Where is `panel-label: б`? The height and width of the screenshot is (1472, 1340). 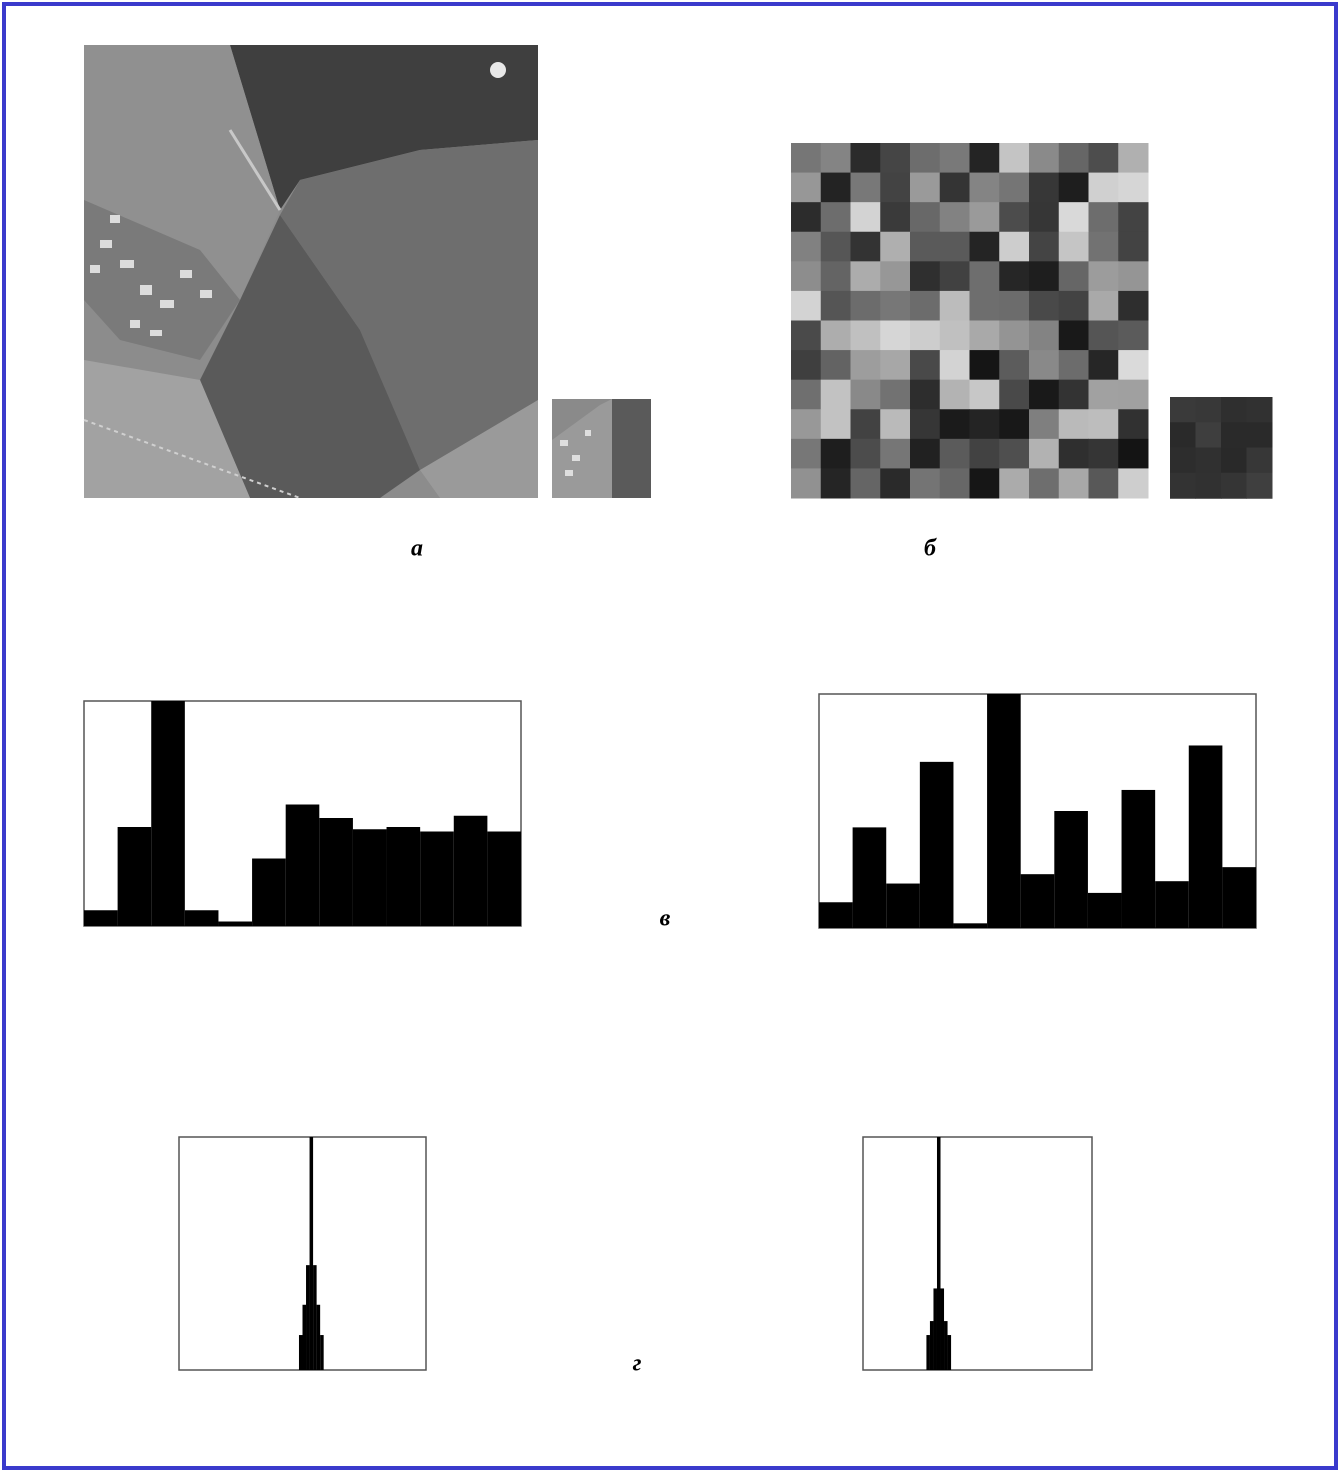 panel-label: б is located at coordinates (930, 549).